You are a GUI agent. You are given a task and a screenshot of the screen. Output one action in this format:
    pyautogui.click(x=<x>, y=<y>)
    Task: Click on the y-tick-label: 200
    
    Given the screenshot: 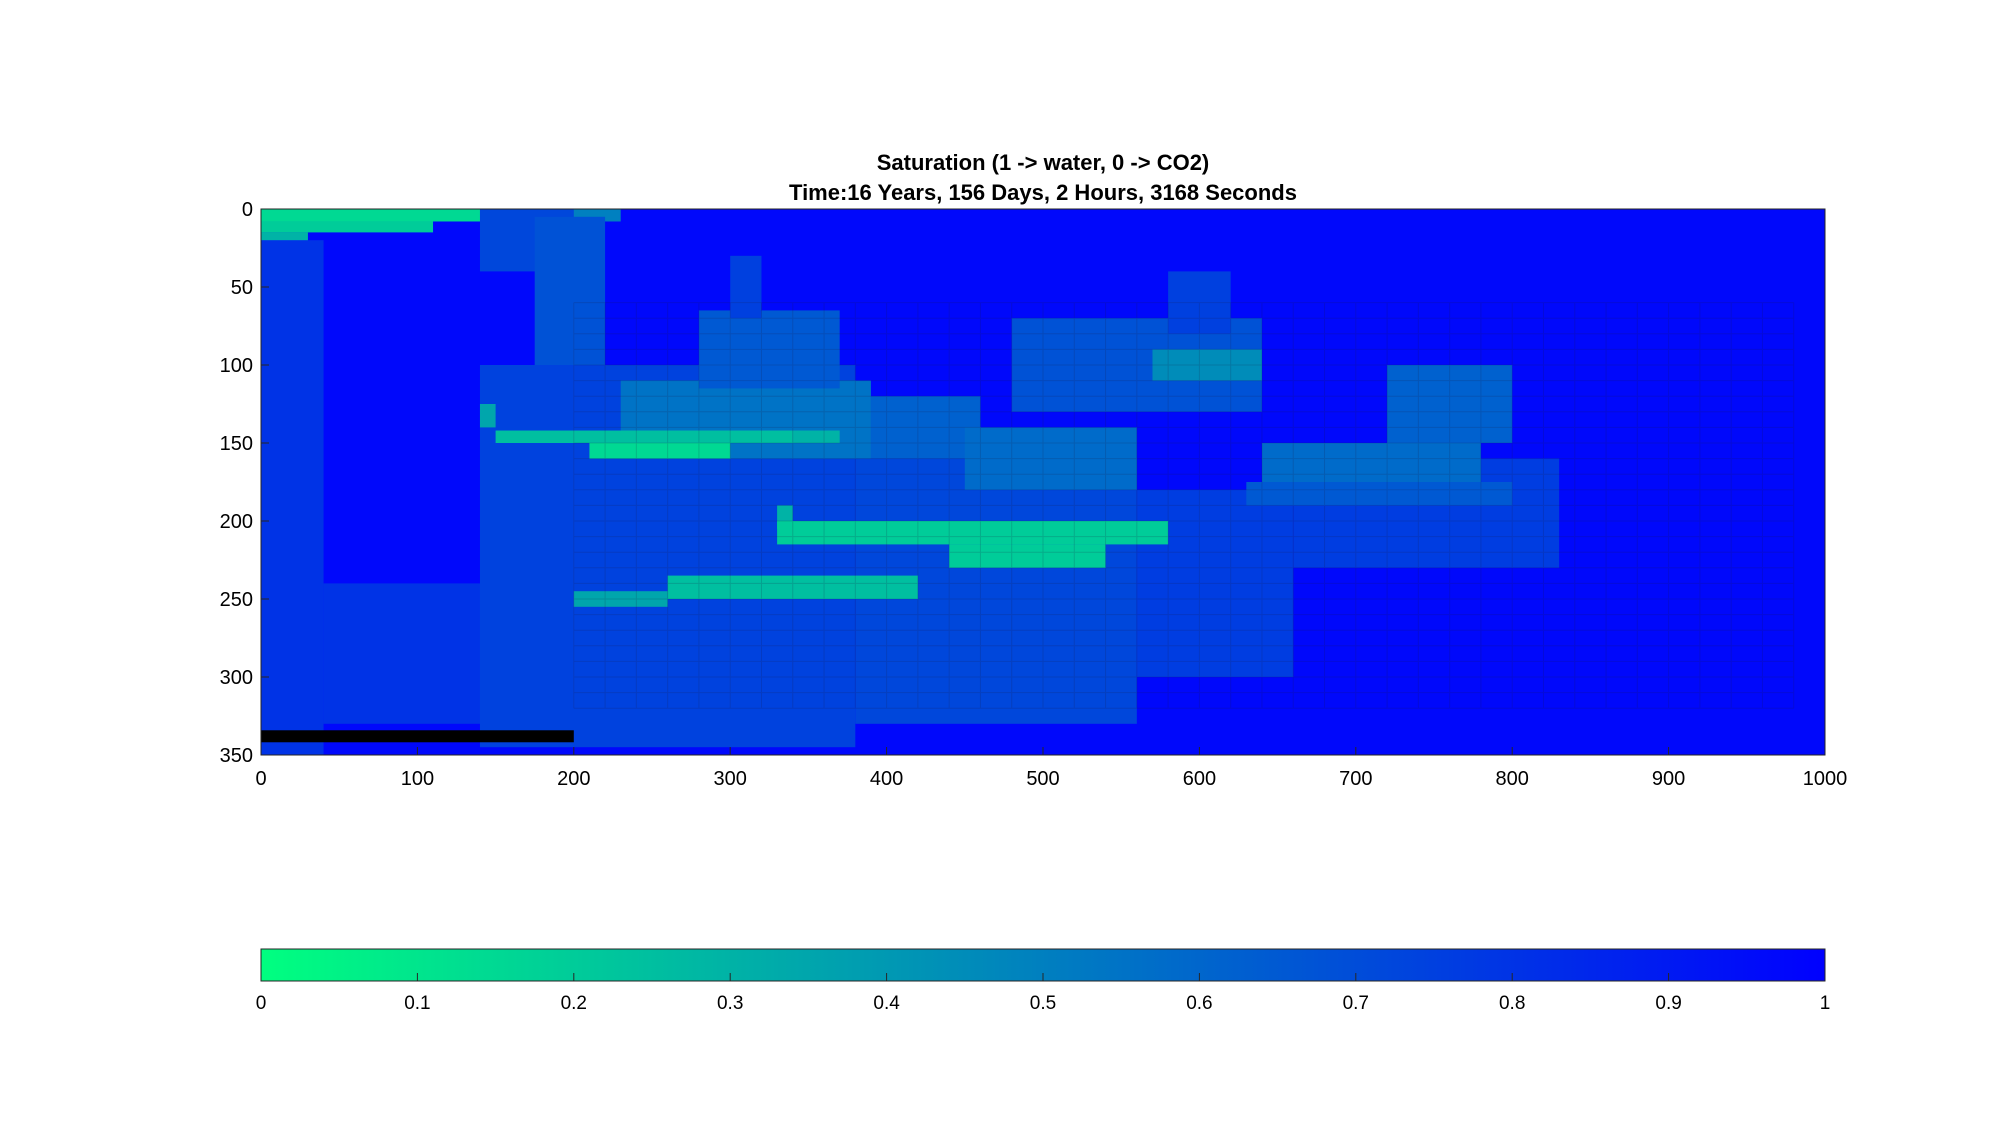 What is the action you would take?
    pyautogui.click(x=236, y=522)
    